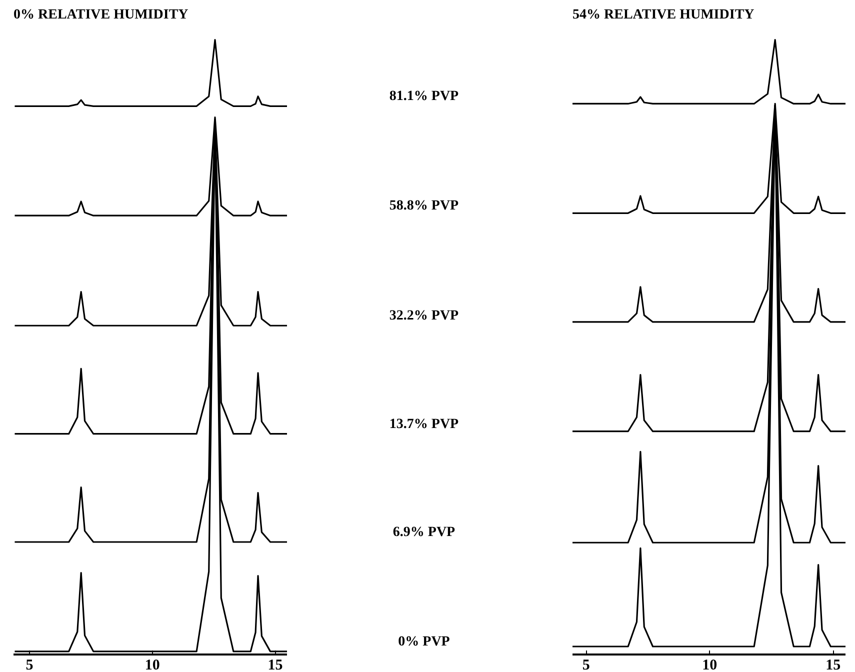 This screenshot has height=672, width=855. I want to click on text: 13.7% PVP, so click(424, 424).